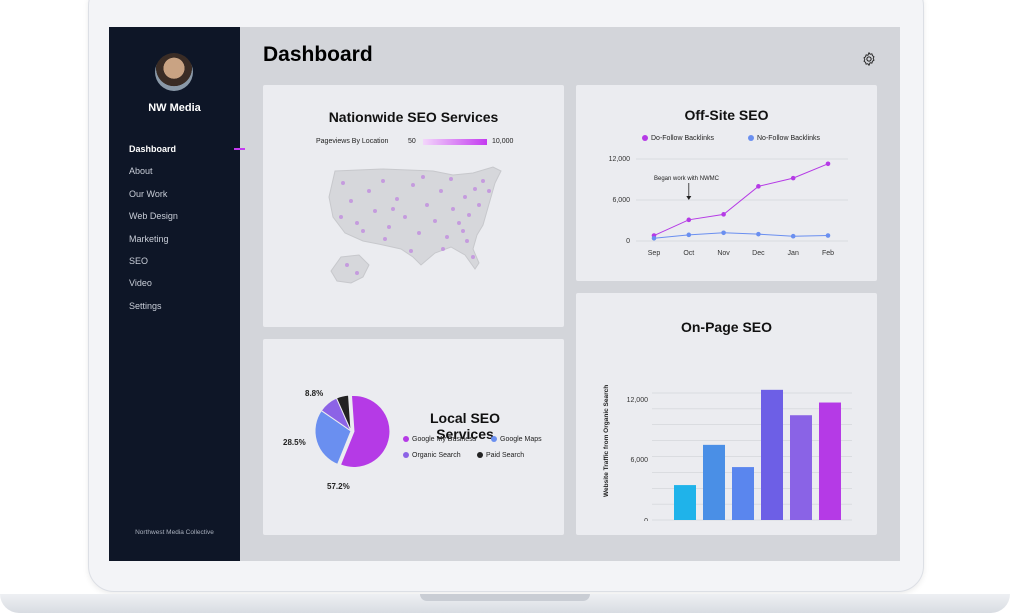 This screenshot has width=1010, height=613. Describe the element at coordinates (869, 59) in the screenshot. I see `gear-icon` at that location.